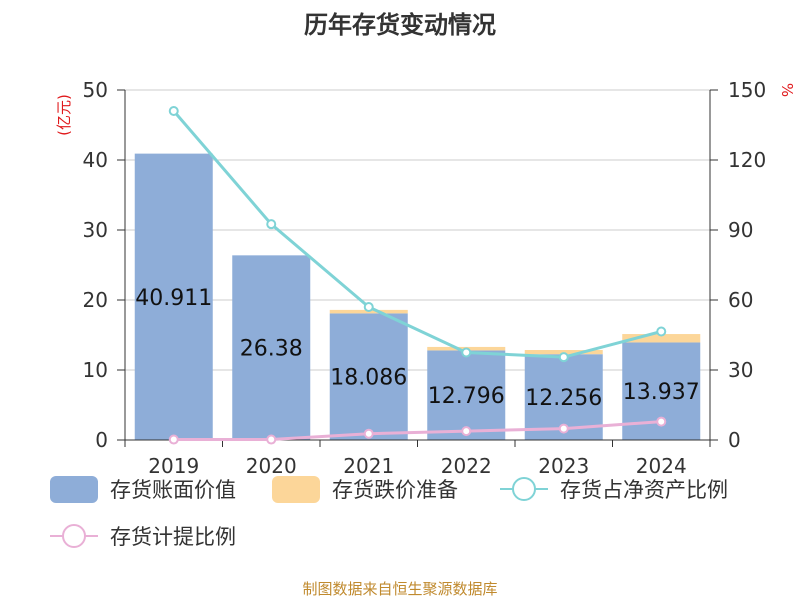  I want to click on bar-data-label: 40.911, so click(173, 298).